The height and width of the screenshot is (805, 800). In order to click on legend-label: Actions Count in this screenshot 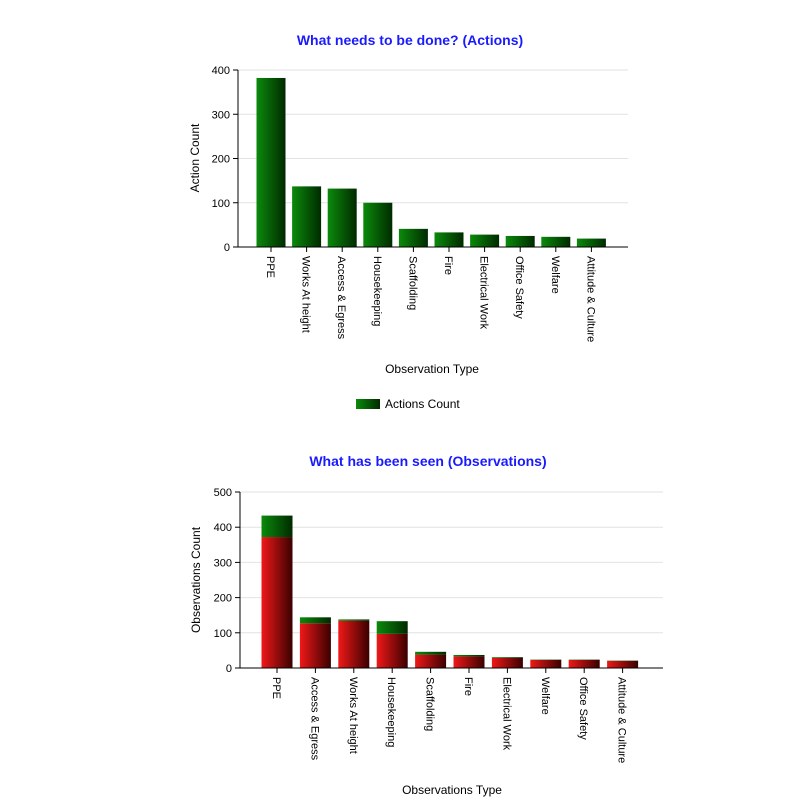, I will do `click(422, 404)`.